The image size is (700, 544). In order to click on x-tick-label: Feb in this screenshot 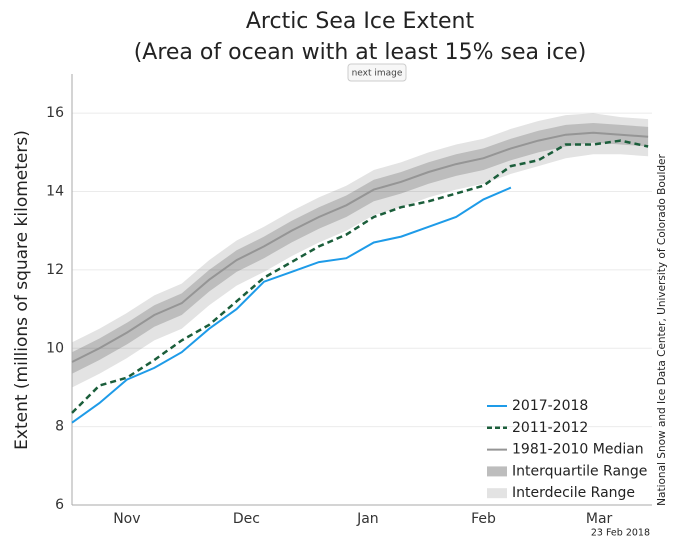, I will do `click(483, 519)`.